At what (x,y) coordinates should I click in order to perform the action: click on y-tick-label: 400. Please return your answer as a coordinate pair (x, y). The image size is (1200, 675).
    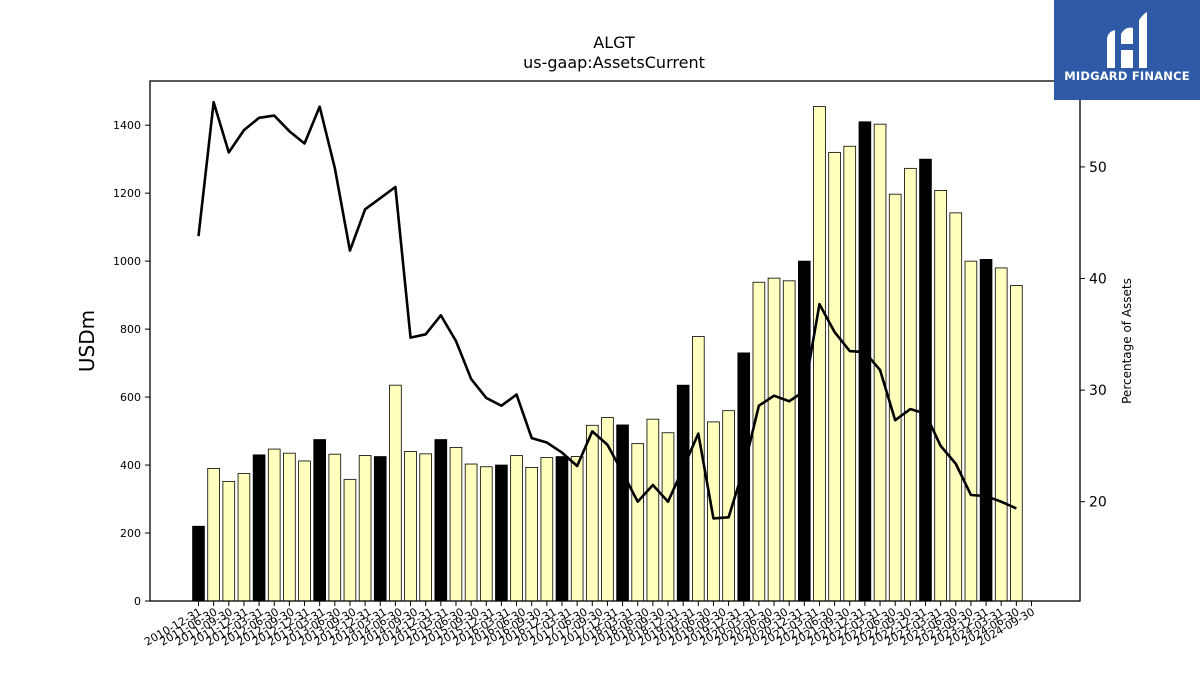
    Looking at the image, I should click on (130, 465).